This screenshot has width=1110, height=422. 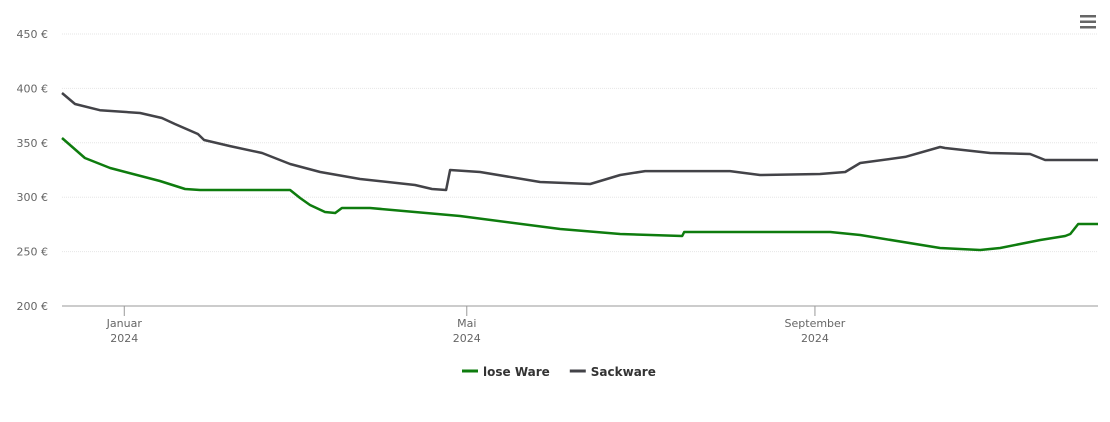 What do you see at coordinates (815, 331) in the screenshot?
I see `x-tick-label: September 2024` at bounding box center [815, 331].